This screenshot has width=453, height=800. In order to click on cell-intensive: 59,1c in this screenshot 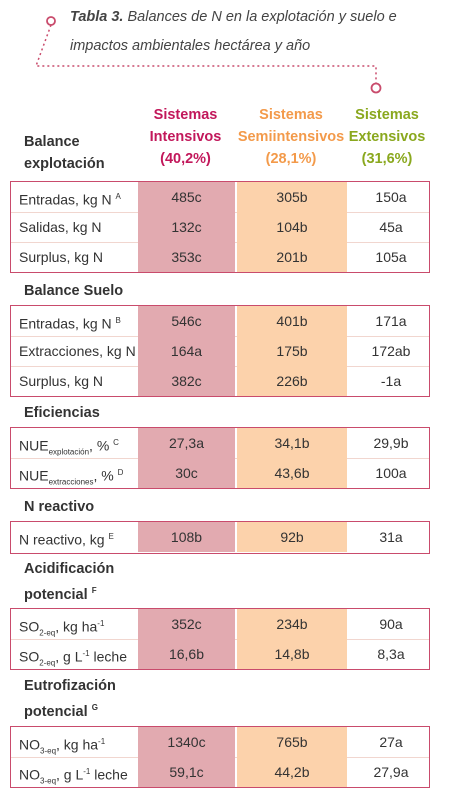, I will do `click(186, 772)`.